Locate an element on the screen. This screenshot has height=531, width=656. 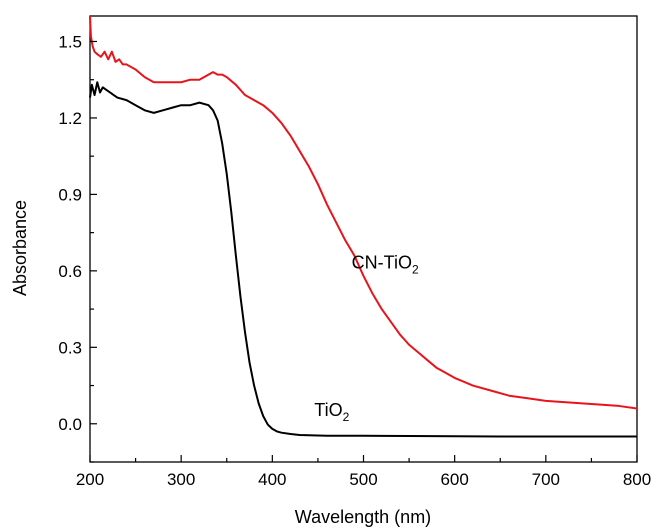
annotation-cn-tio2-main: CN-TiO is located at coordinates (382, 262).